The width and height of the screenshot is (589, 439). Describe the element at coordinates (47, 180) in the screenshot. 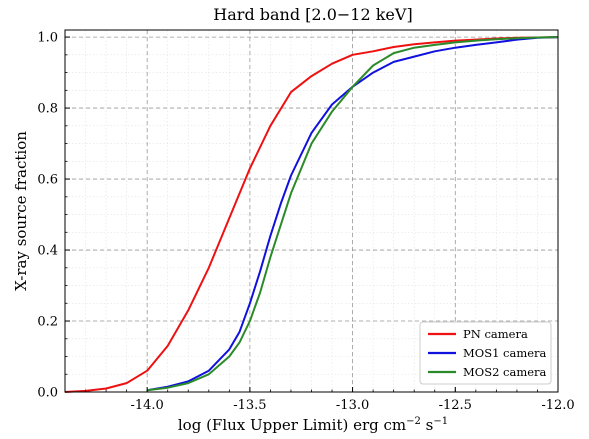

I see `y-tick-label: 0.6` at that location.